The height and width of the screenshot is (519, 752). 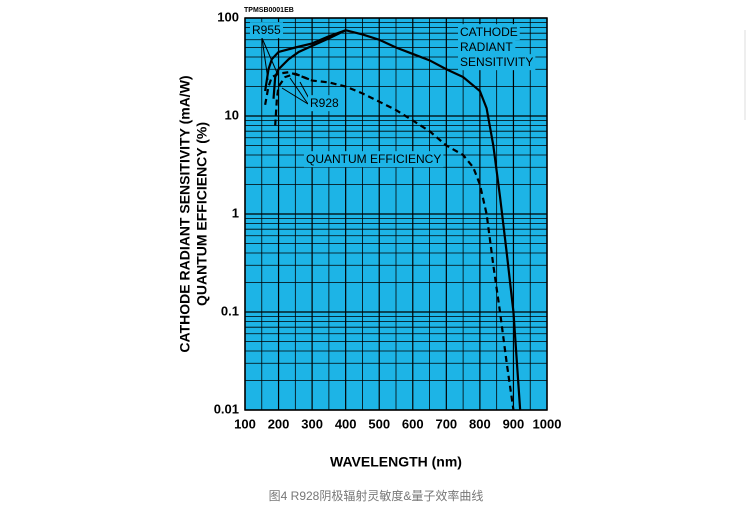 What do you see at coordinates (514, 423) in the screenshot?
I see `x-tick-label: 900` at bounding box center [514, 423].